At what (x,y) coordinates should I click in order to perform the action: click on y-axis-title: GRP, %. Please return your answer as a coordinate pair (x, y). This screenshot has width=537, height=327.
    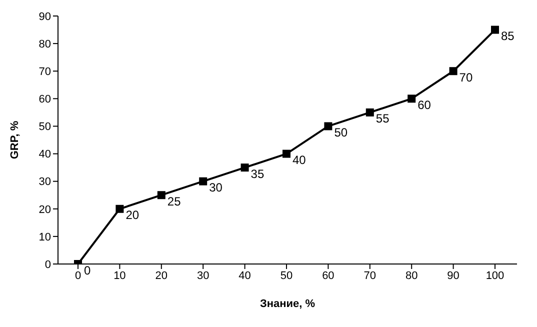
    Looking at the image, I should click on (14, 140).